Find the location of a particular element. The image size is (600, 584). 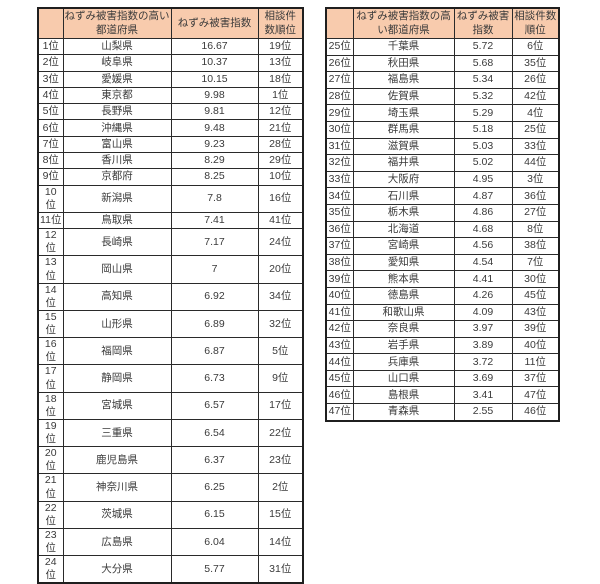

table-cell: 5.34 is located at coordinates (483, 80).